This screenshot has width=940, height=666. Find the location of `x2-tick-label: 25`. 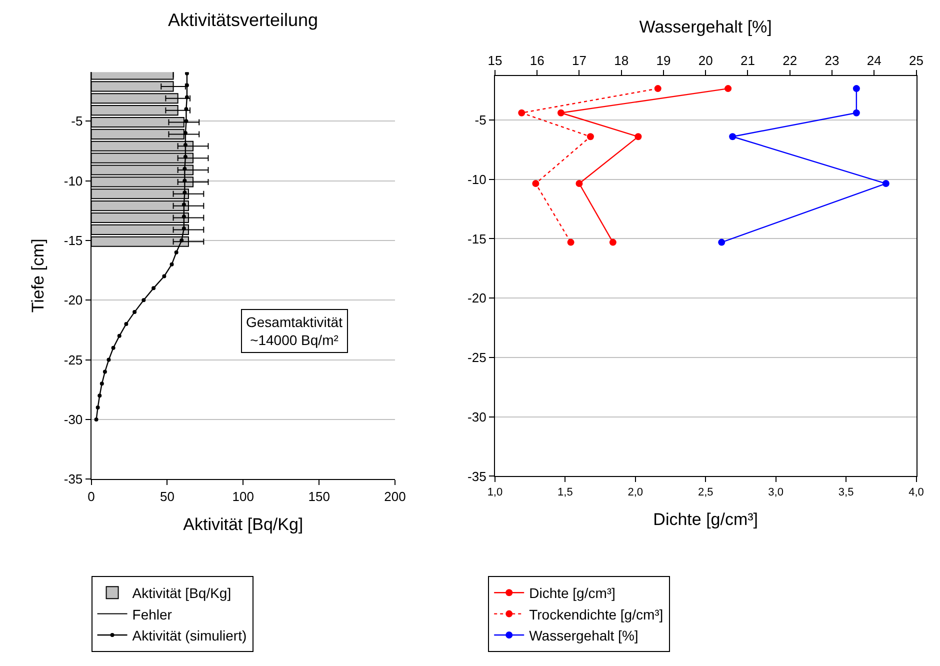

x2-tick-label: 25 is located at coordinates (916, 60).